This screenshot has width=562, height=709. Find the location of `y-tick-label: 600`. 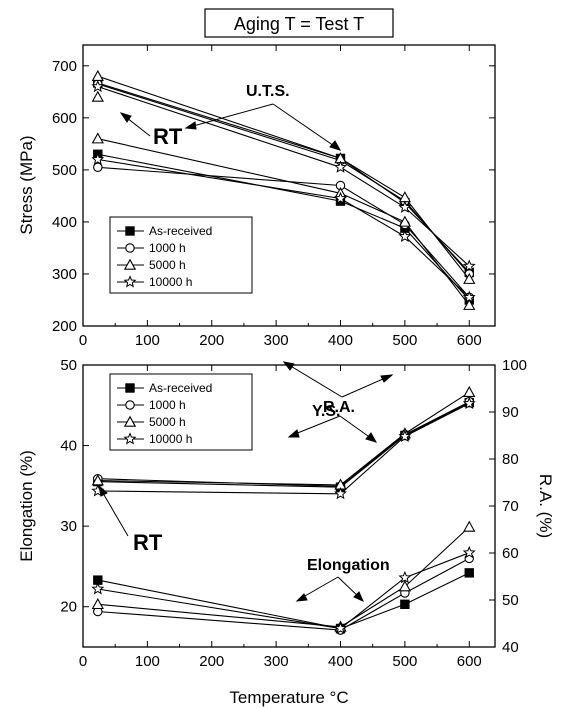

y-tick-label: 600 is located at coordinates (64, 118).